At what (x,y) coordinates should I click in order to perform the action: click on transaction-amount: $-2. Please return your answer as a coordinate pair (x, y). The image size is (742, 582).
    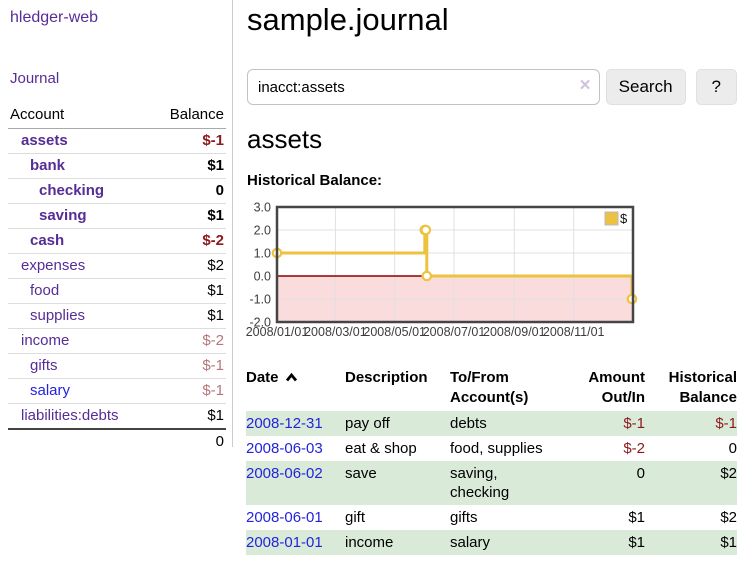
    Looking at the image, I should click on (634, 448).